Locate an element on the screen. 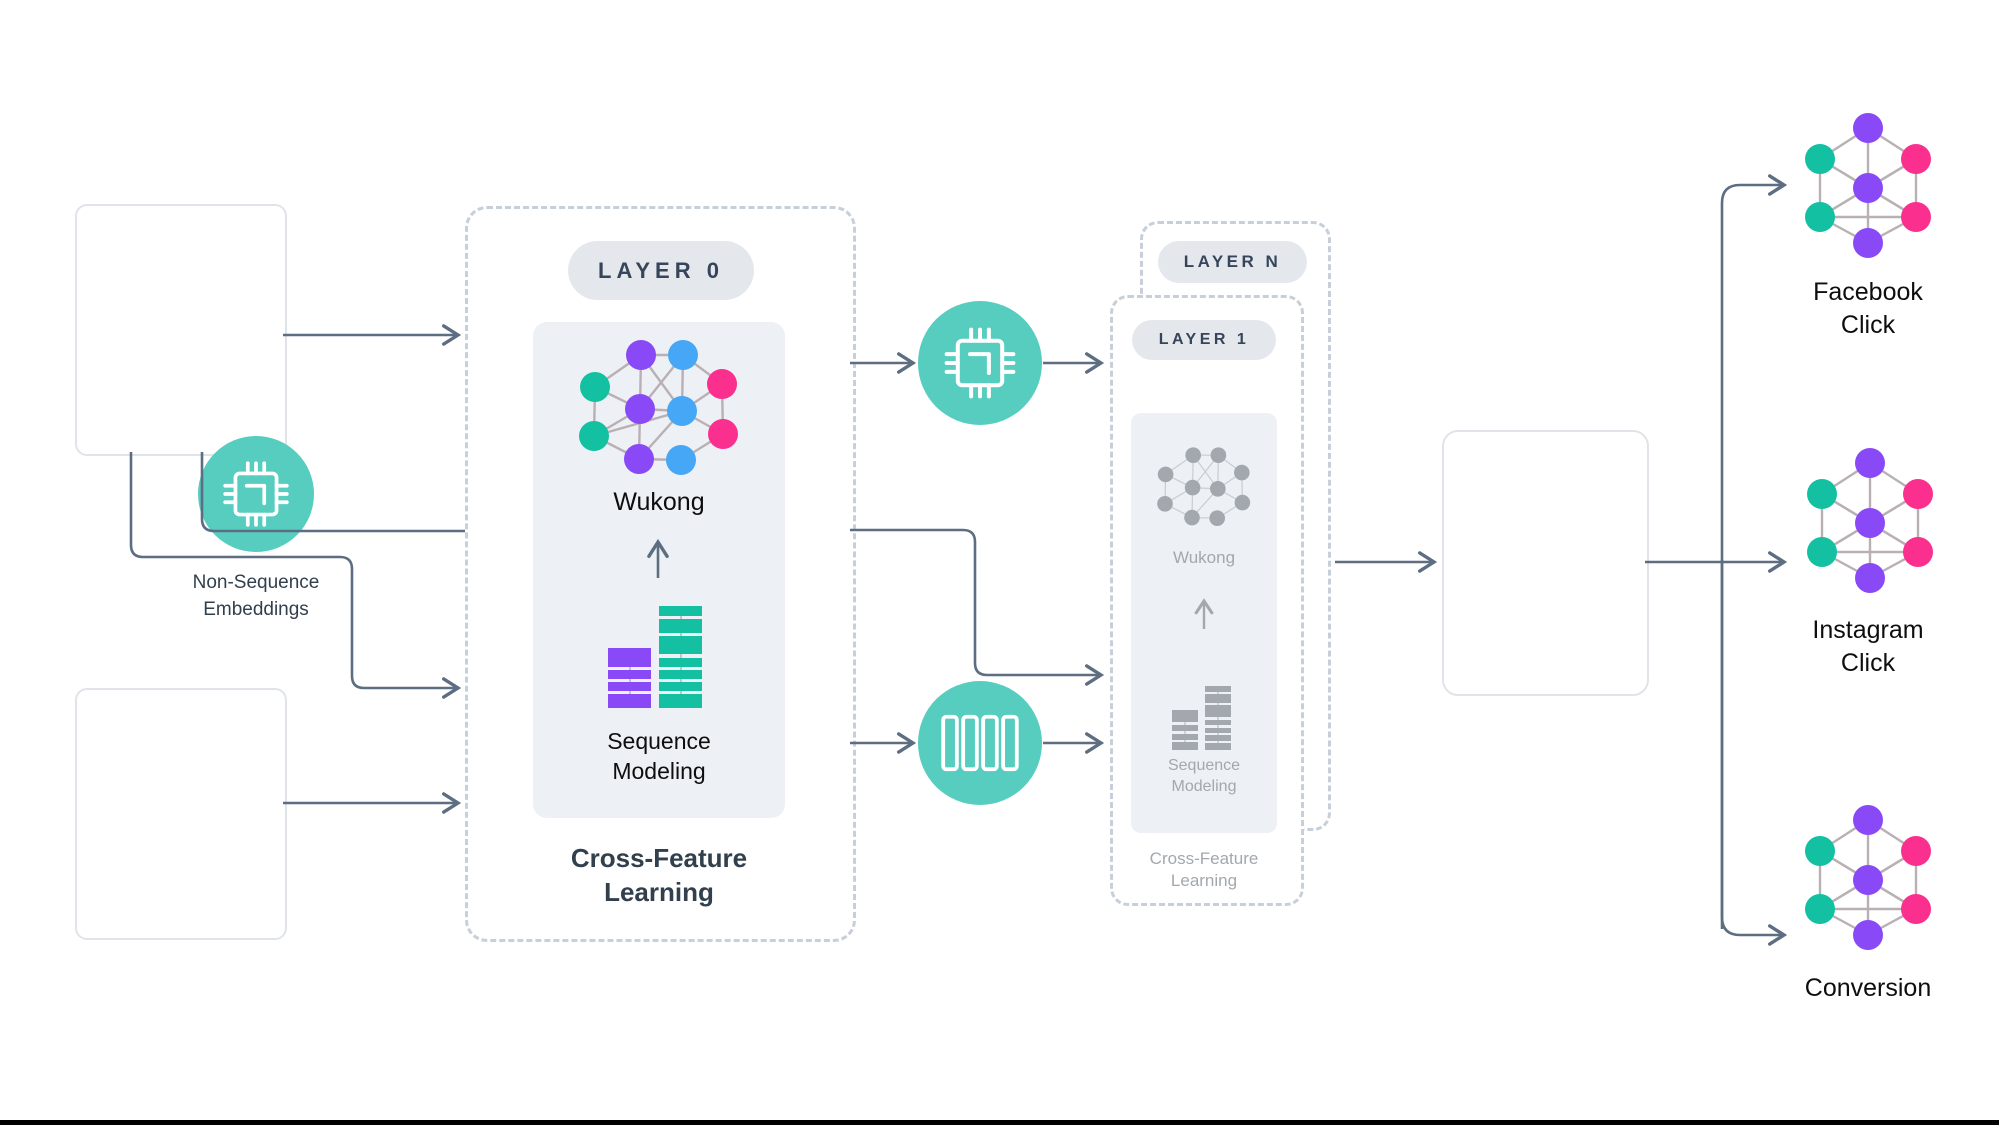  sequence-embeddings-card: Sequence Embeddings is located at coordinates (181, 814).